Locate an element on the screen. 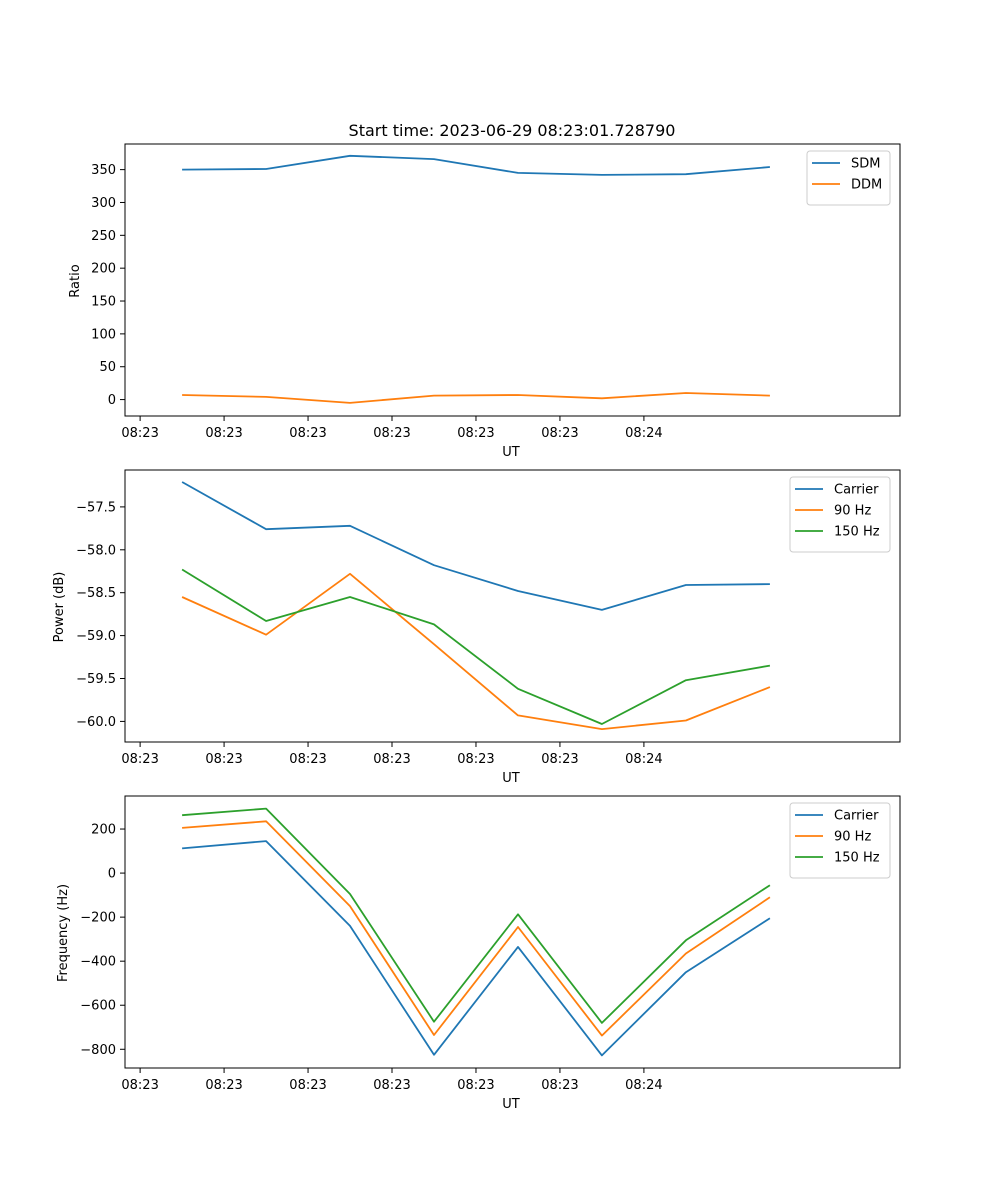 The width and height of the screenshot is (1000, 1200). power-y-tick-label: −57.5 is located at coordinates (96, 507).